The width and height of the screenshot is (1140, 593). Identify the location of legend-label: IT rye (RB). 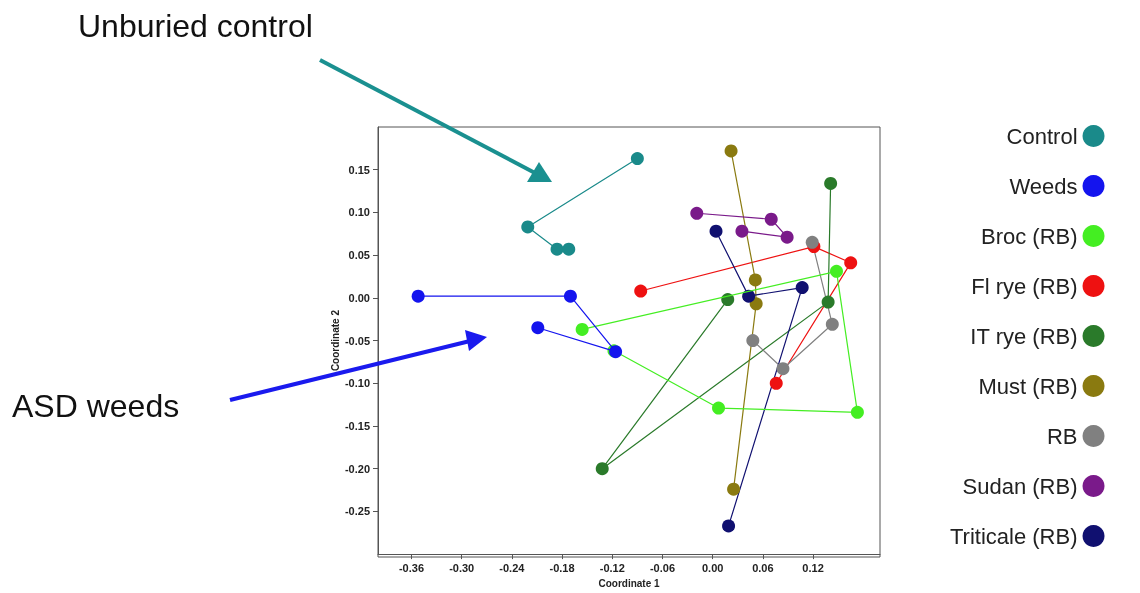
(1024, 336).